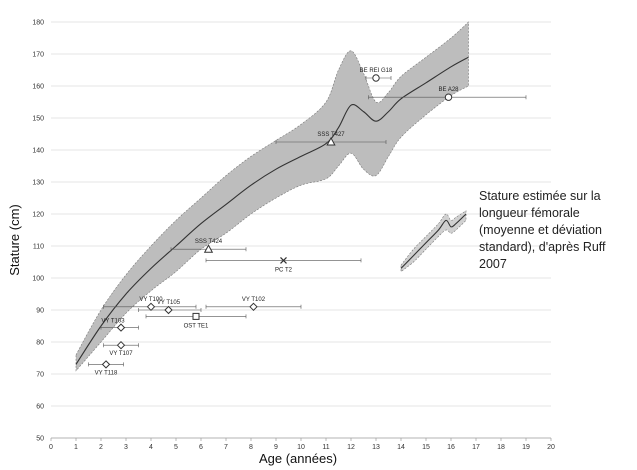  I want to click on y-tick-label: 130, so click(38, 183).